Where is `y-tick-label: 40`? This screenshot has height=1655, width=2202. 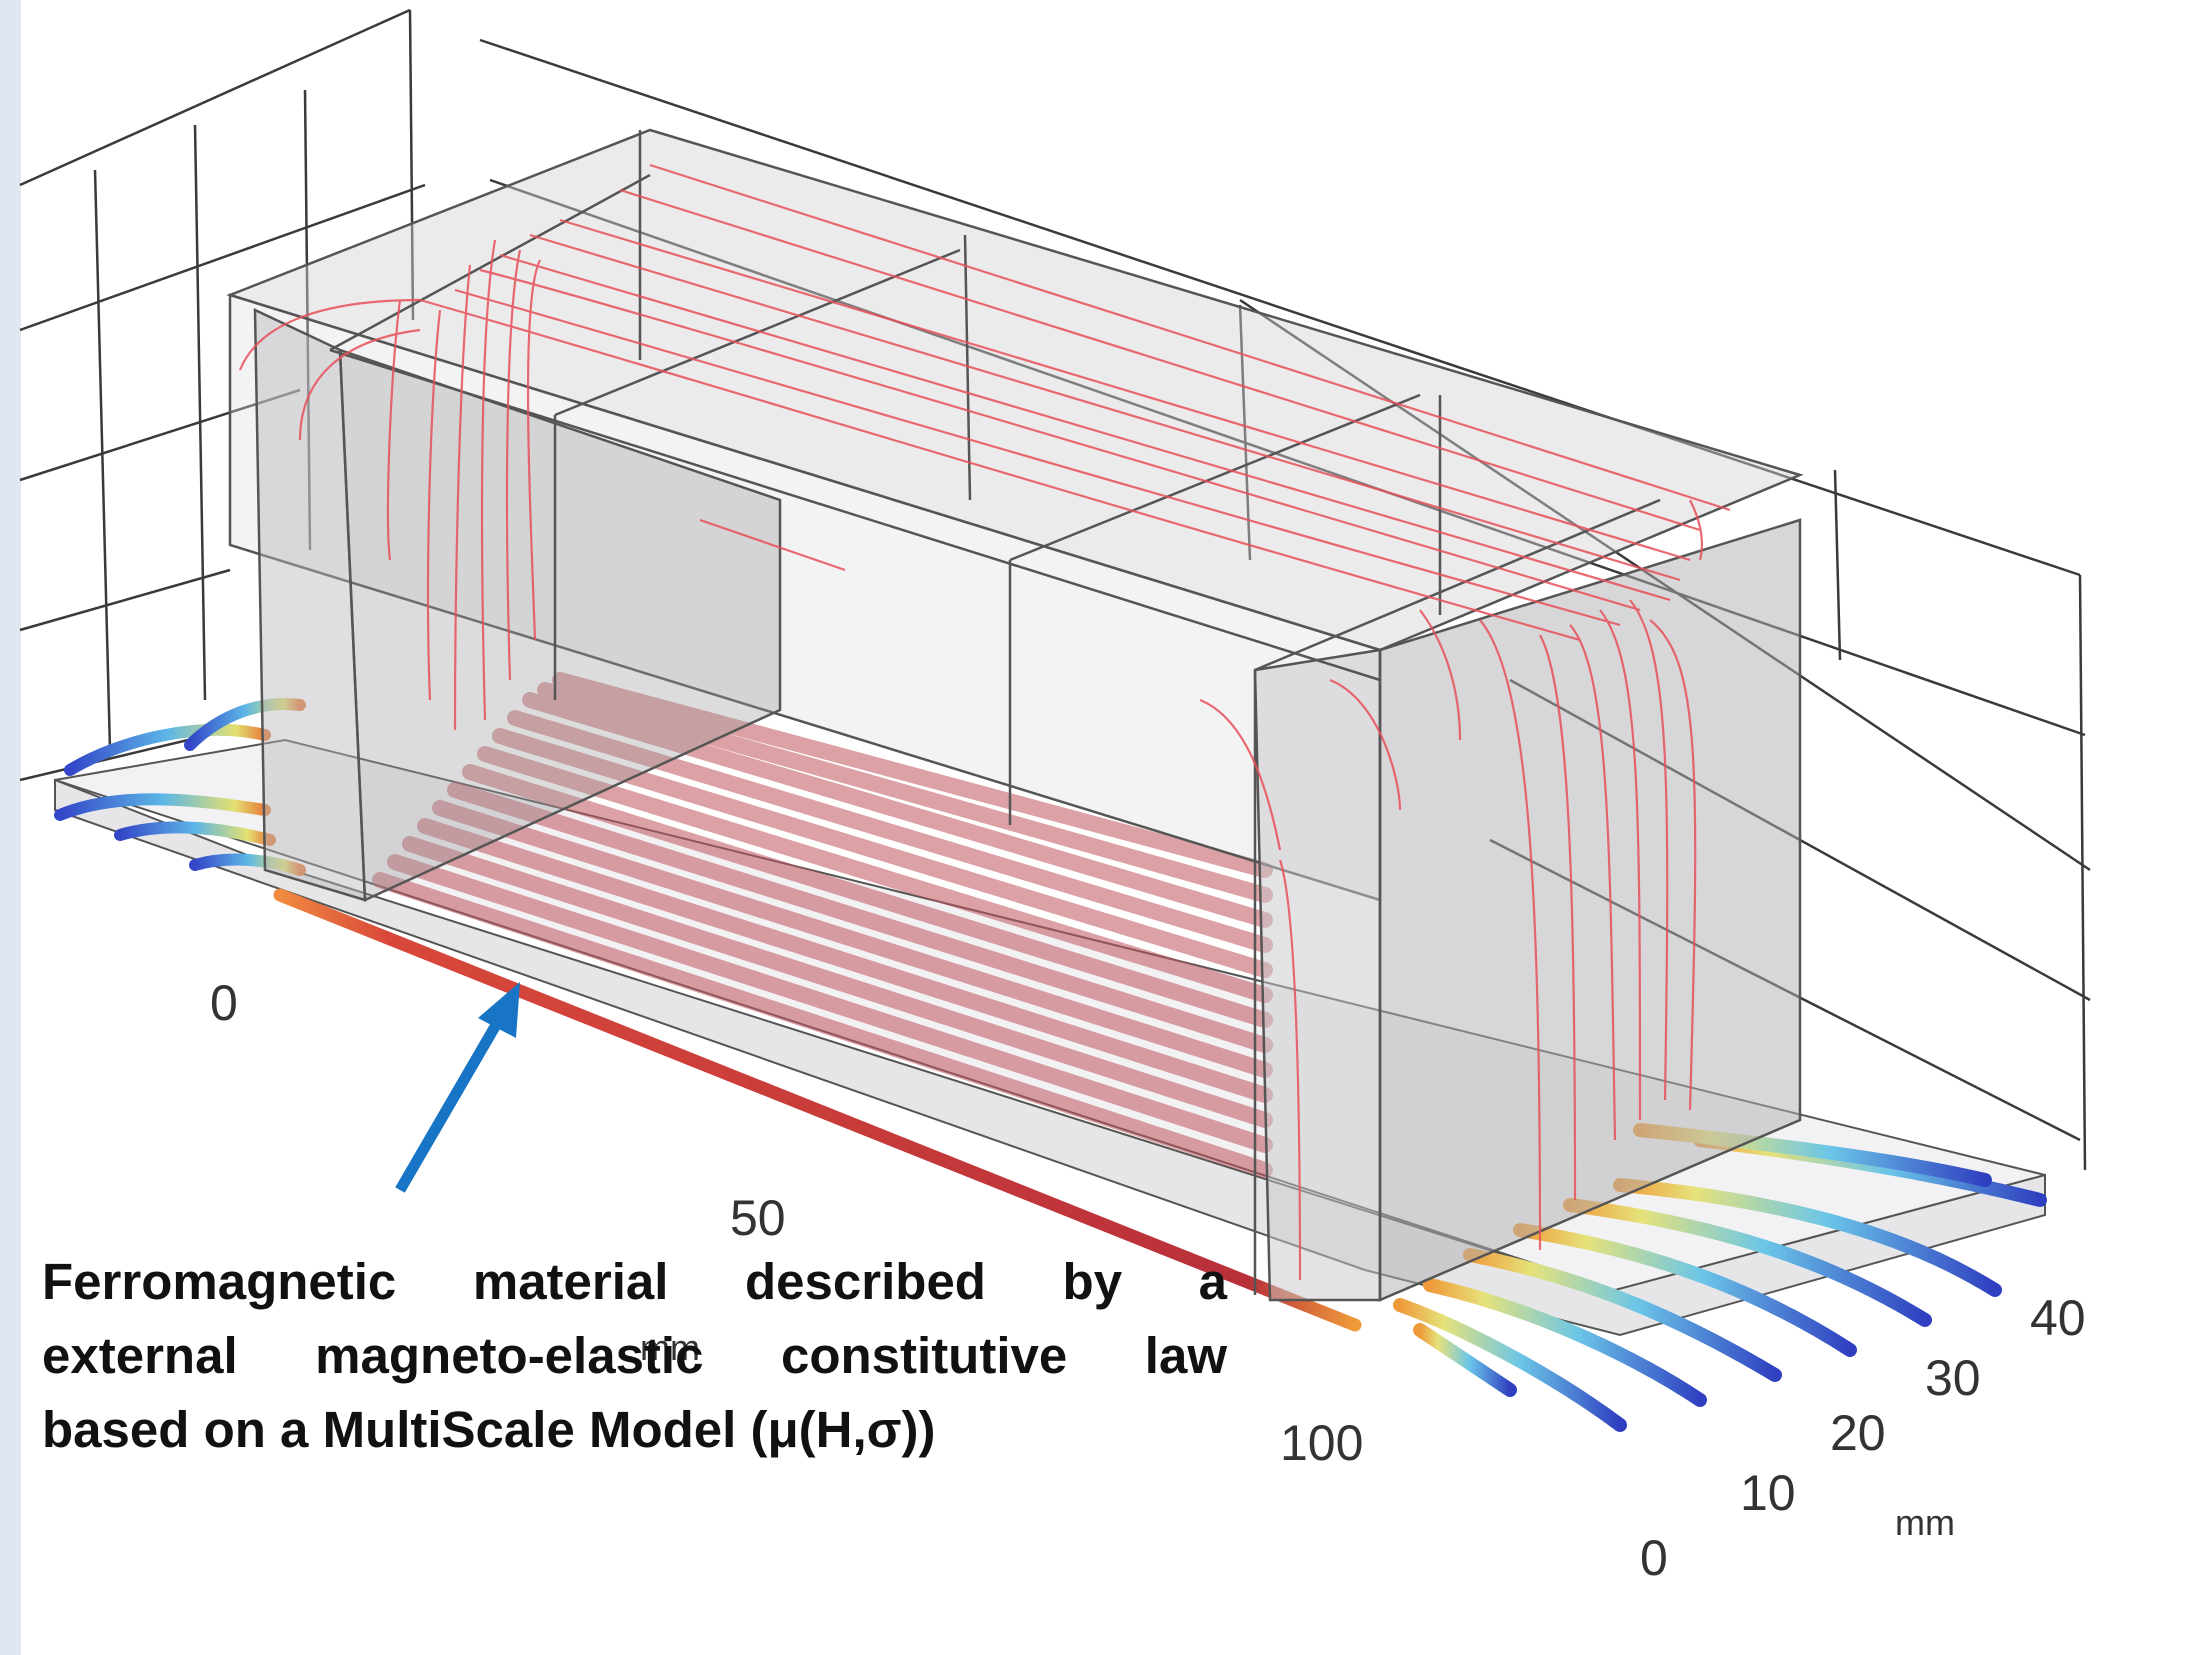
y-tick-label: 40 is located at coordinates (2058, 1318).